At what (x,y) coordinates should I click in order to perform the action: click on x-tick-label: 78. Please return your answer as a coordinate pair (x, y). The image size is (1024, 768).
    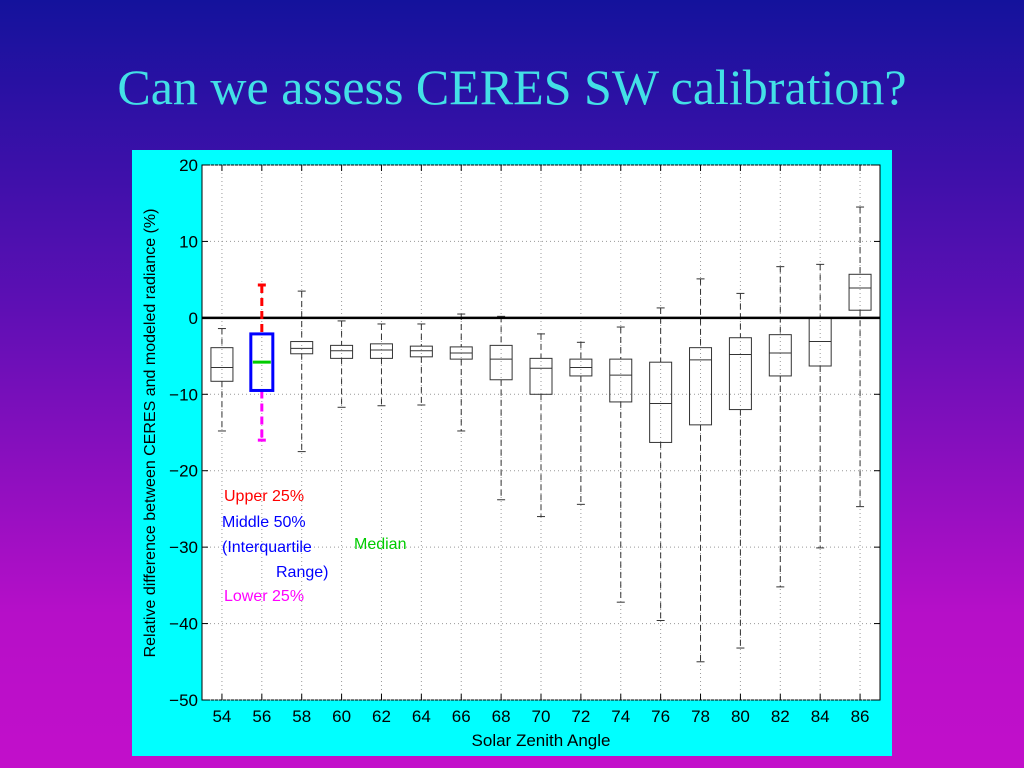
    Looking at the image, I should click on (700, 716).